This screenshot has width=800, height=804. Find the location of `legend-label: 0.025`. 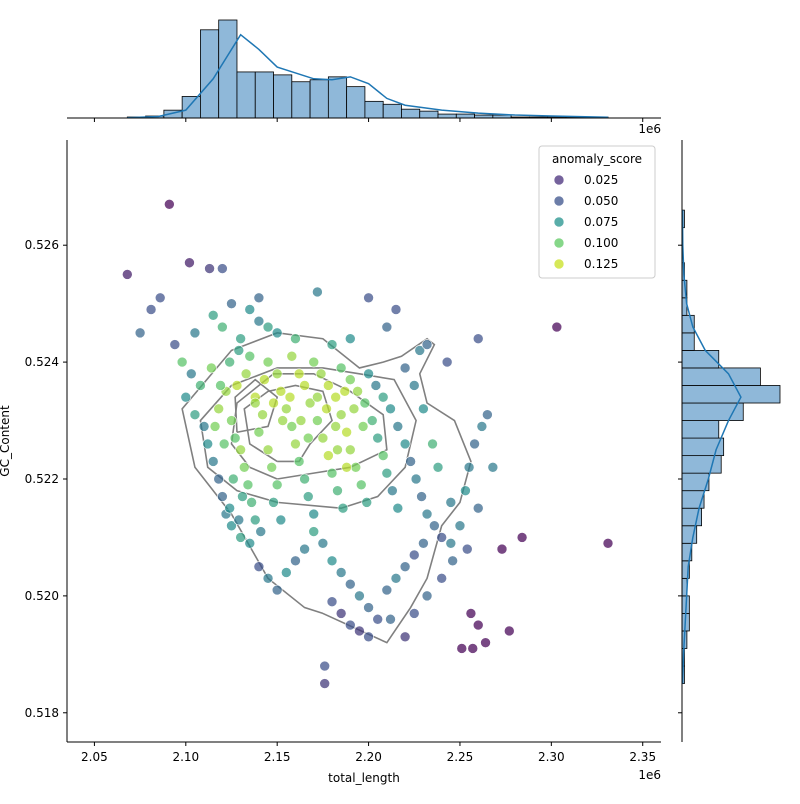

legend-label: 0.025 is located at coordinates (601, 180).